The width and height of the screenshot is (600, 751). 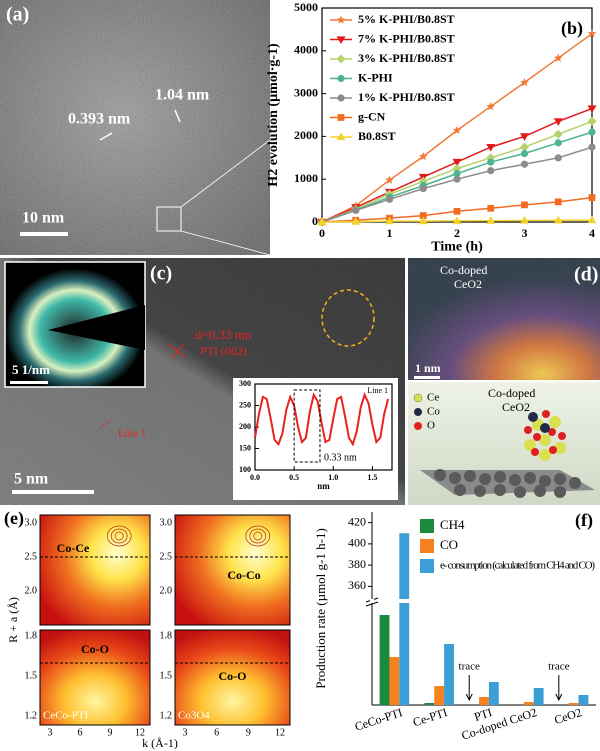 What do you see at coordinates (110, 732) in the screenshot?
I see `x-tick-label: 9` at bounding box center [110, 732].